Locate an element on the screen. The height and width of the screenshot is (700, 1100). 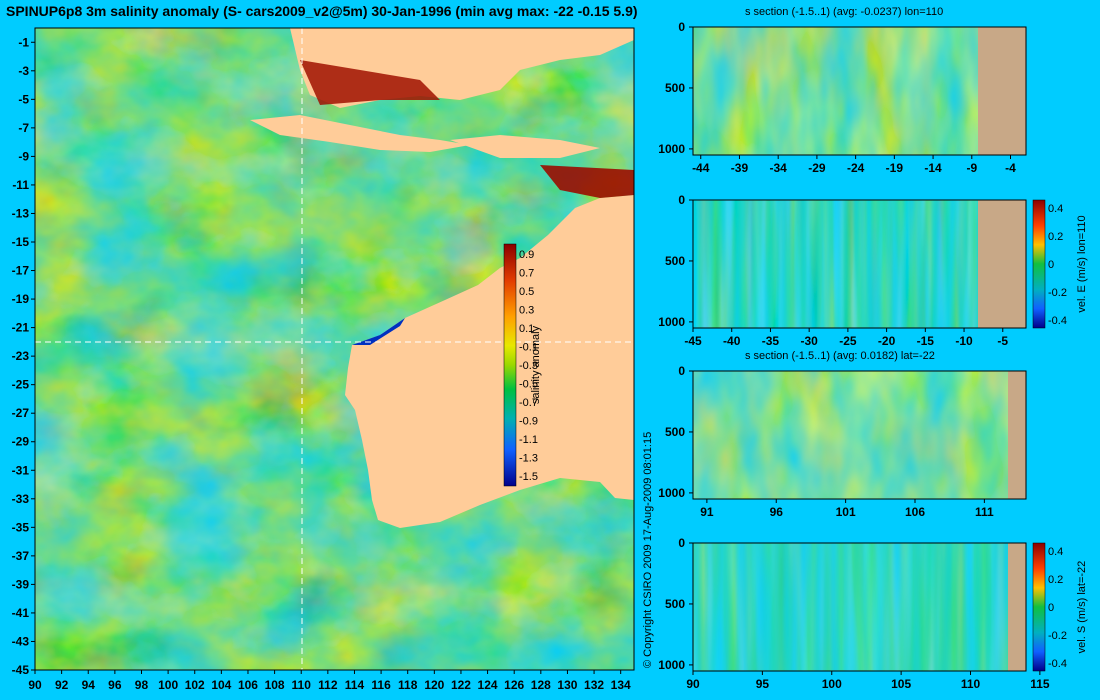
section2-colorbar is located at coordinates (1039, 264).